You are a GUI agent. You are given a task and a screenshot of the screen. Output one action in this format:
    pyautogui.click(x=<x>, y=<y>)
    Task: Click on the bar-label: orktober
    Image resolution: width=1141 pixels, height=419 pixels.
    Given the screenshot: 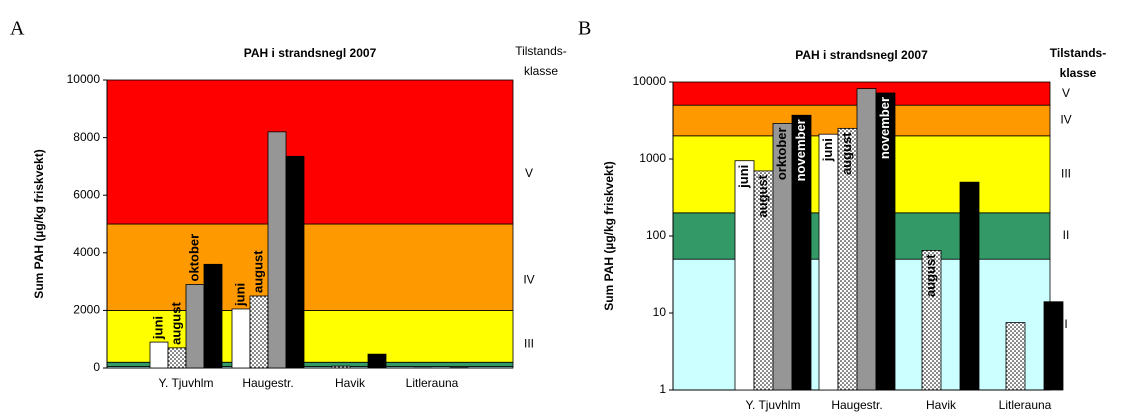 What is the action you would take?
    pyautogui.click(x=781, y=153)
    